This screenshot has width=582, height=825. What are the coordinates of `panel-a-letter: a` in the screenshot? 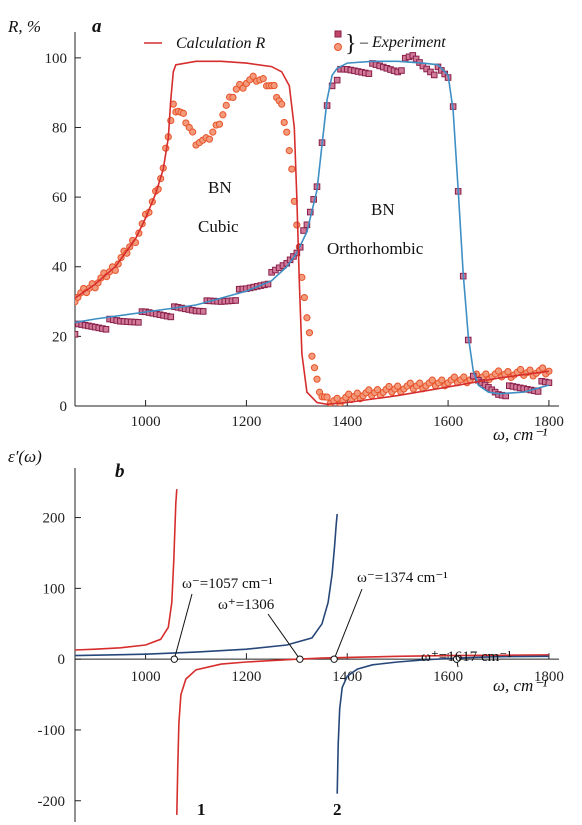 It's located at (97, 26).